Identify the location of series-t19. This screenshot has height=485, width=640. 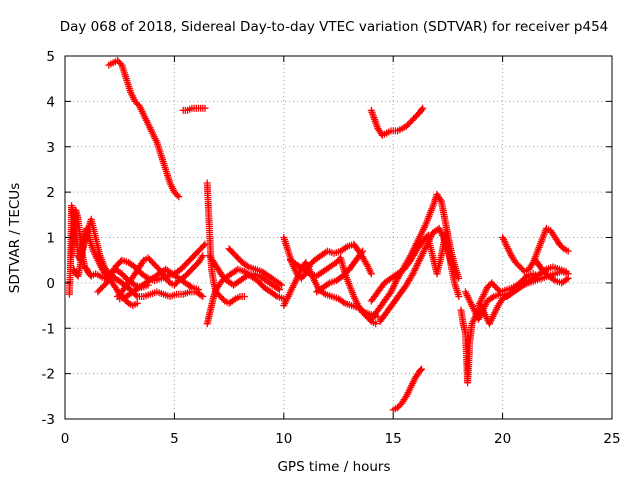
(399, 268).